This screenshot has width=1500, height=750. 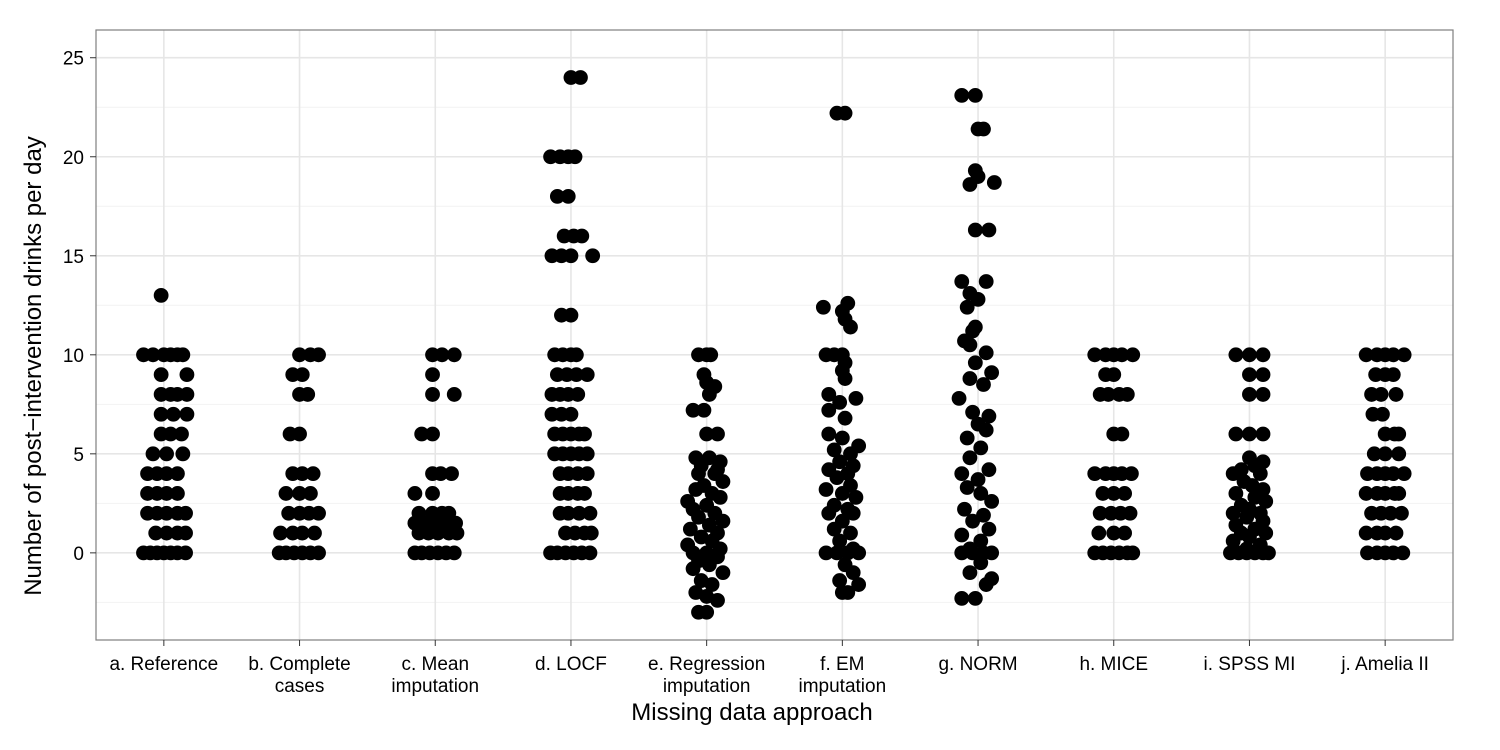 What do you see at coordinates (843, 675) in the screenshot?
I see `x-tick-label-f: f. EM imputation` at bounding box center [843, 675].